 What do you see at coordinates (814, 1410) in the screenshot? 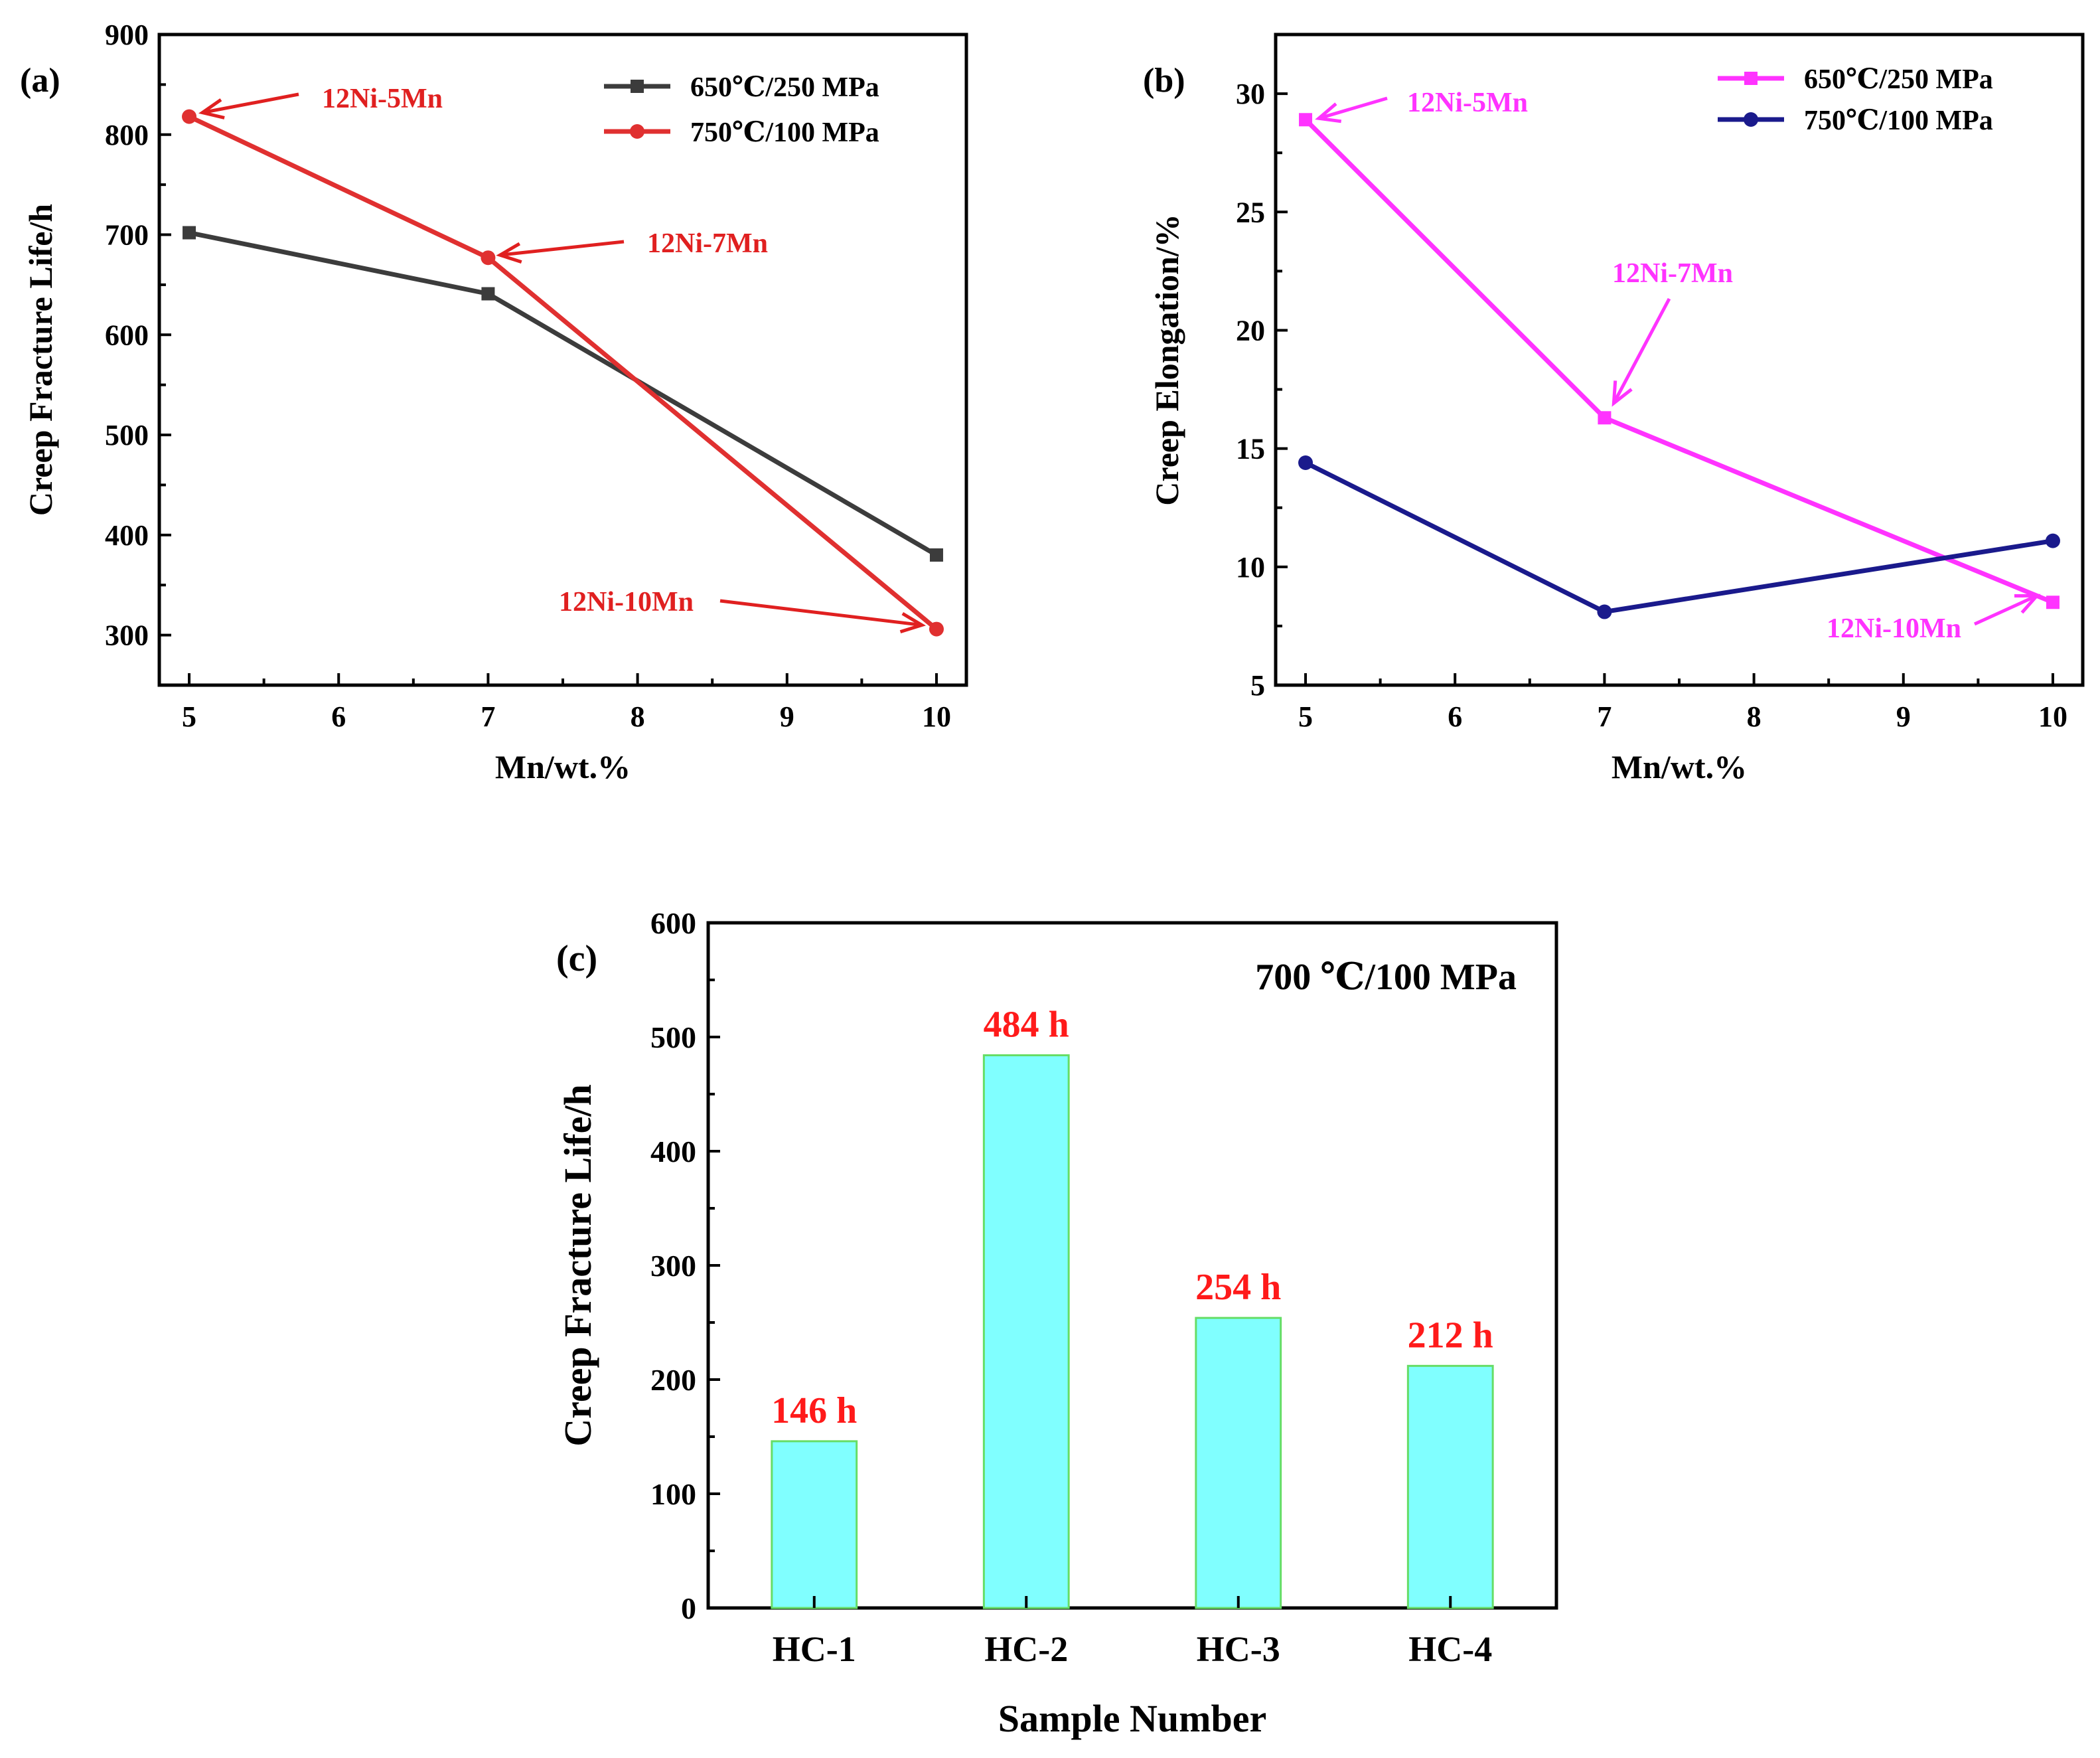
I see `bar-data-label: 146 h` at bounding box center [814, 1410].